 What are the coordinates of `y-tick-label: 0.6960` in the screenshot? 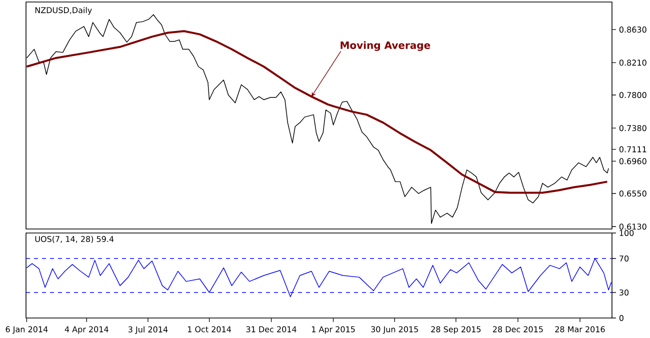 It's located at (632, 161).